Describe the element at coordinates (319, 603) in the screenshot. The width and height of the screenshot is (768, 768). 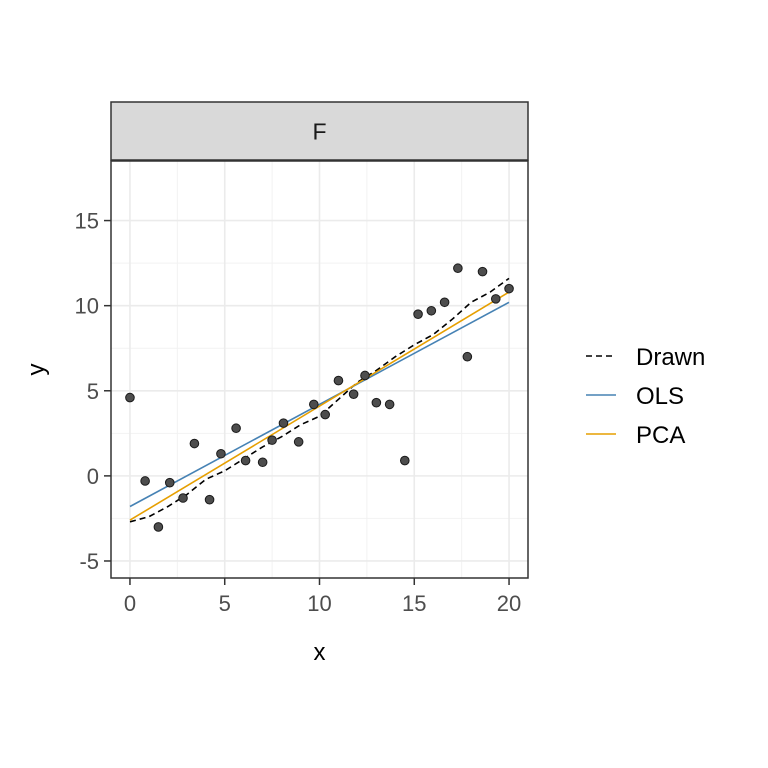
I see `x-tick-label: 10` at that location.